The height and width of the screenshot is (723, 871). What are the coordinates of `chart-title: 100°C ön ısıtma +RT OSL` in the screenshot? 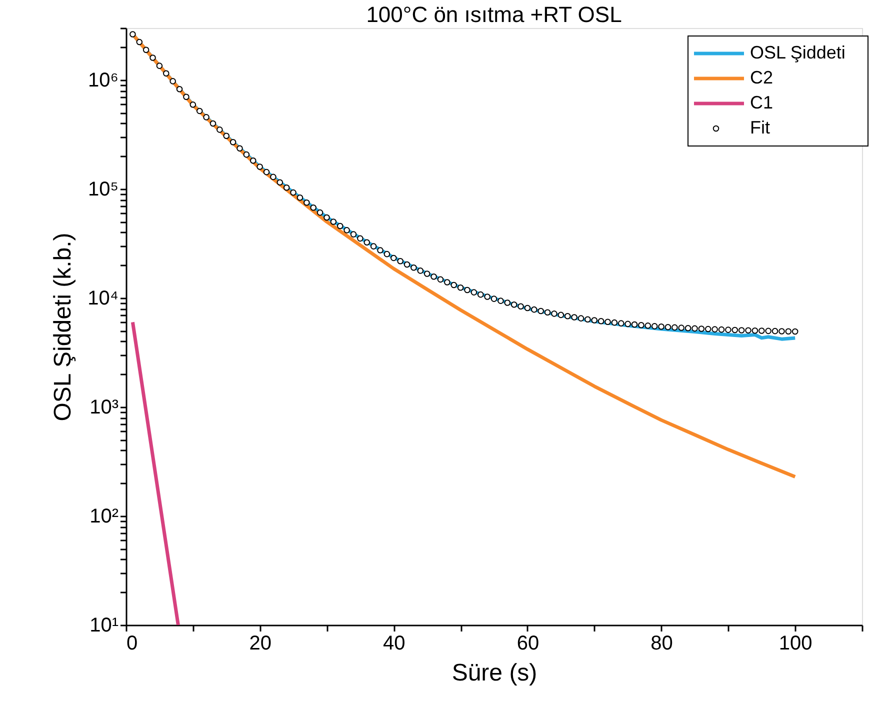 It's located at (494, 14).